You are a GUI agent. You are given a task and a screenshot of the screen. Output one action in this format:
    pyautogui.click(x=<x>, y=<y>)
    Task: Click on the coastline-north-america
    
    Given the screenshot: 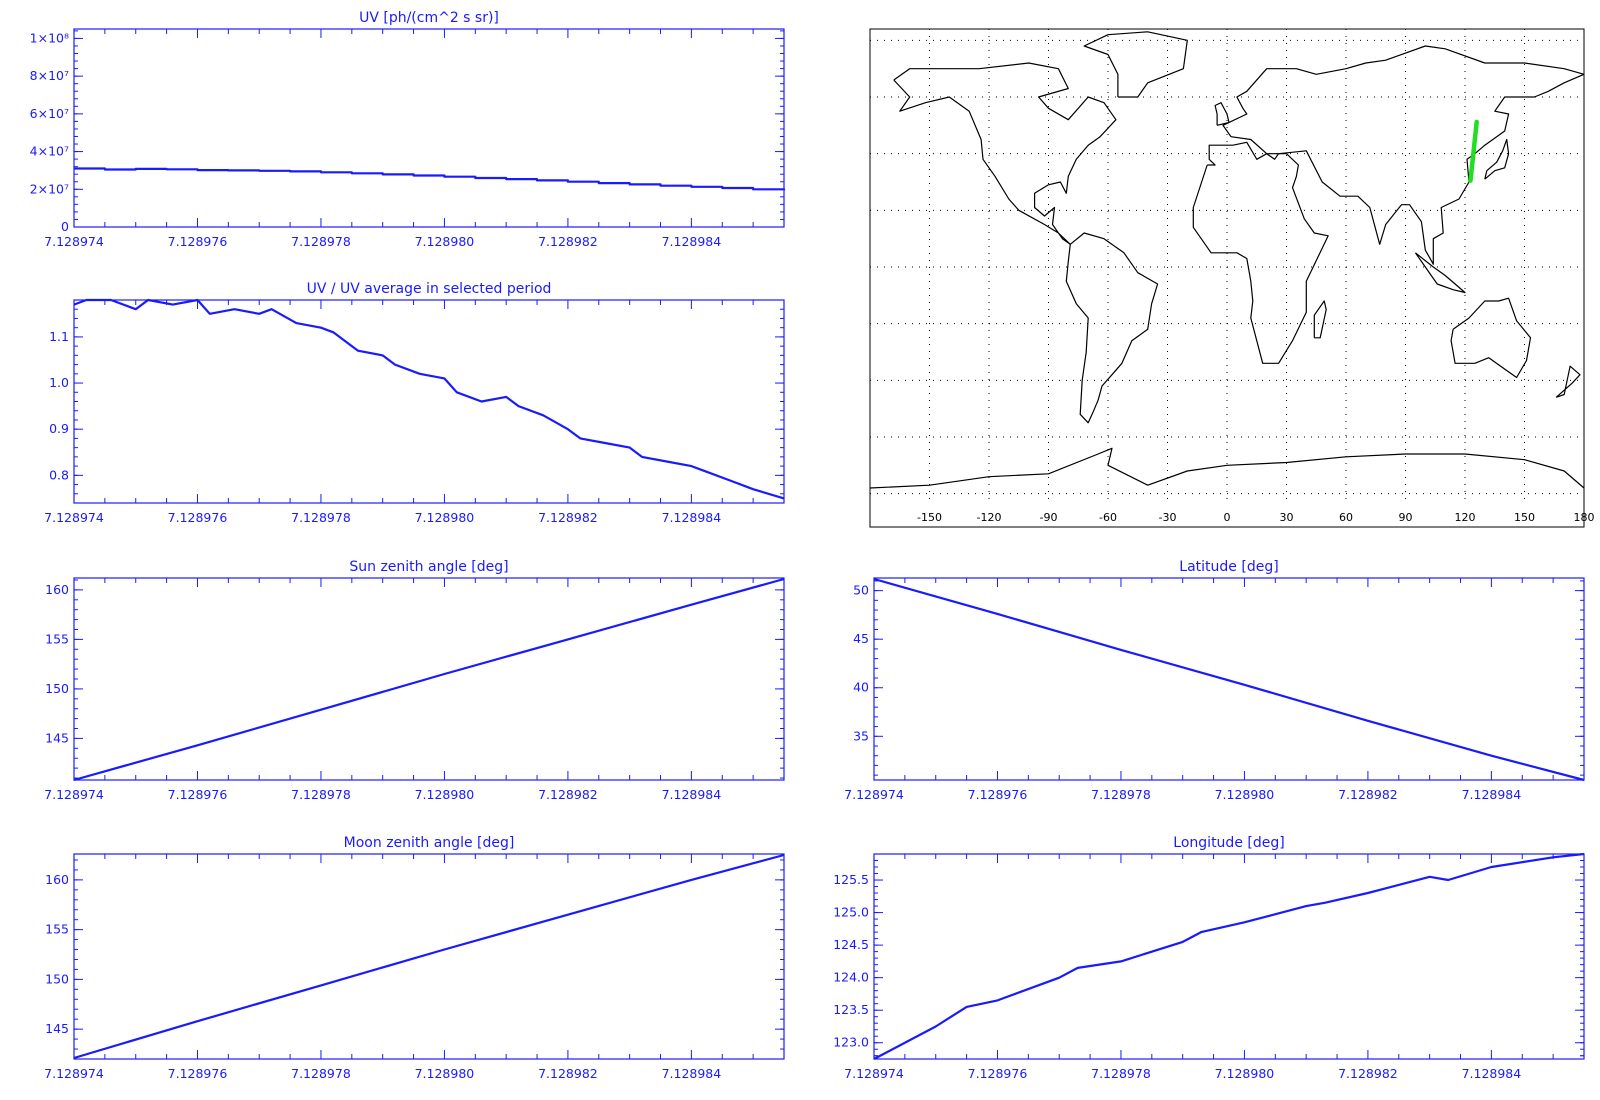 What is the action you would take?
    pyautogui.click(x=1005, y=153)
    